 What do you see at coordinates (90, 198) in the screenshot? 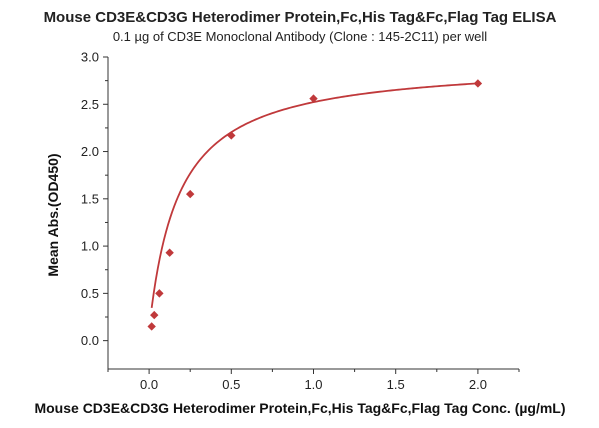
I see `y-tick-label: 1.5` at bounding box center [90, 198].